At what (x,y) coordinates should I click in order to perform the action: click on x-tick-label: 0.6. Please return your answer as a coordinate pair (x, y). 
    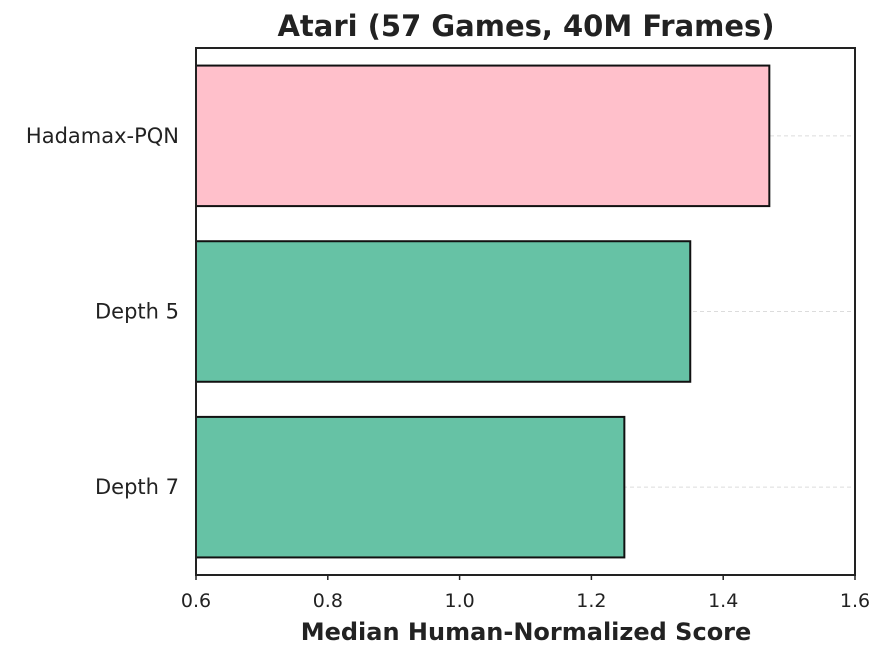
    Looking at the image, I should click on (196, 601).